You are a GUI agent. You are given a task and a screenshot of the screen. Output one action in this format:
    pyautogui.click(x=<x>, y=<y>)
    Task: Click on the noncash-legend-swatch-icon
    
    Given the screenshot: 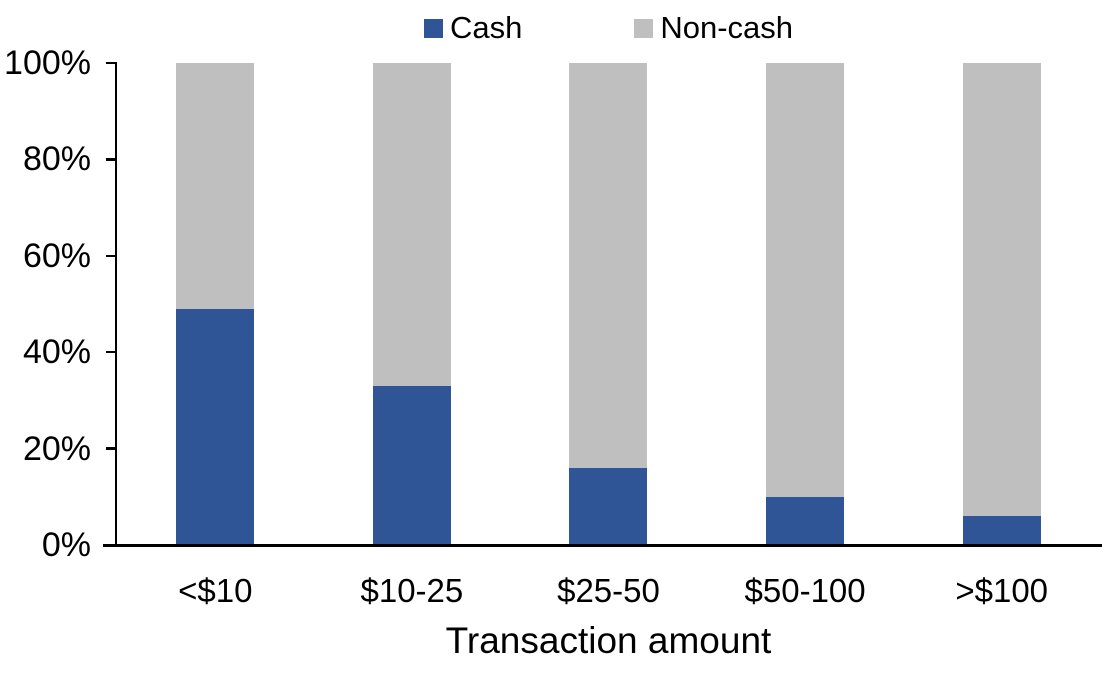 What is the action you would take?
    pyautogui.click(x=644, y=28)
    